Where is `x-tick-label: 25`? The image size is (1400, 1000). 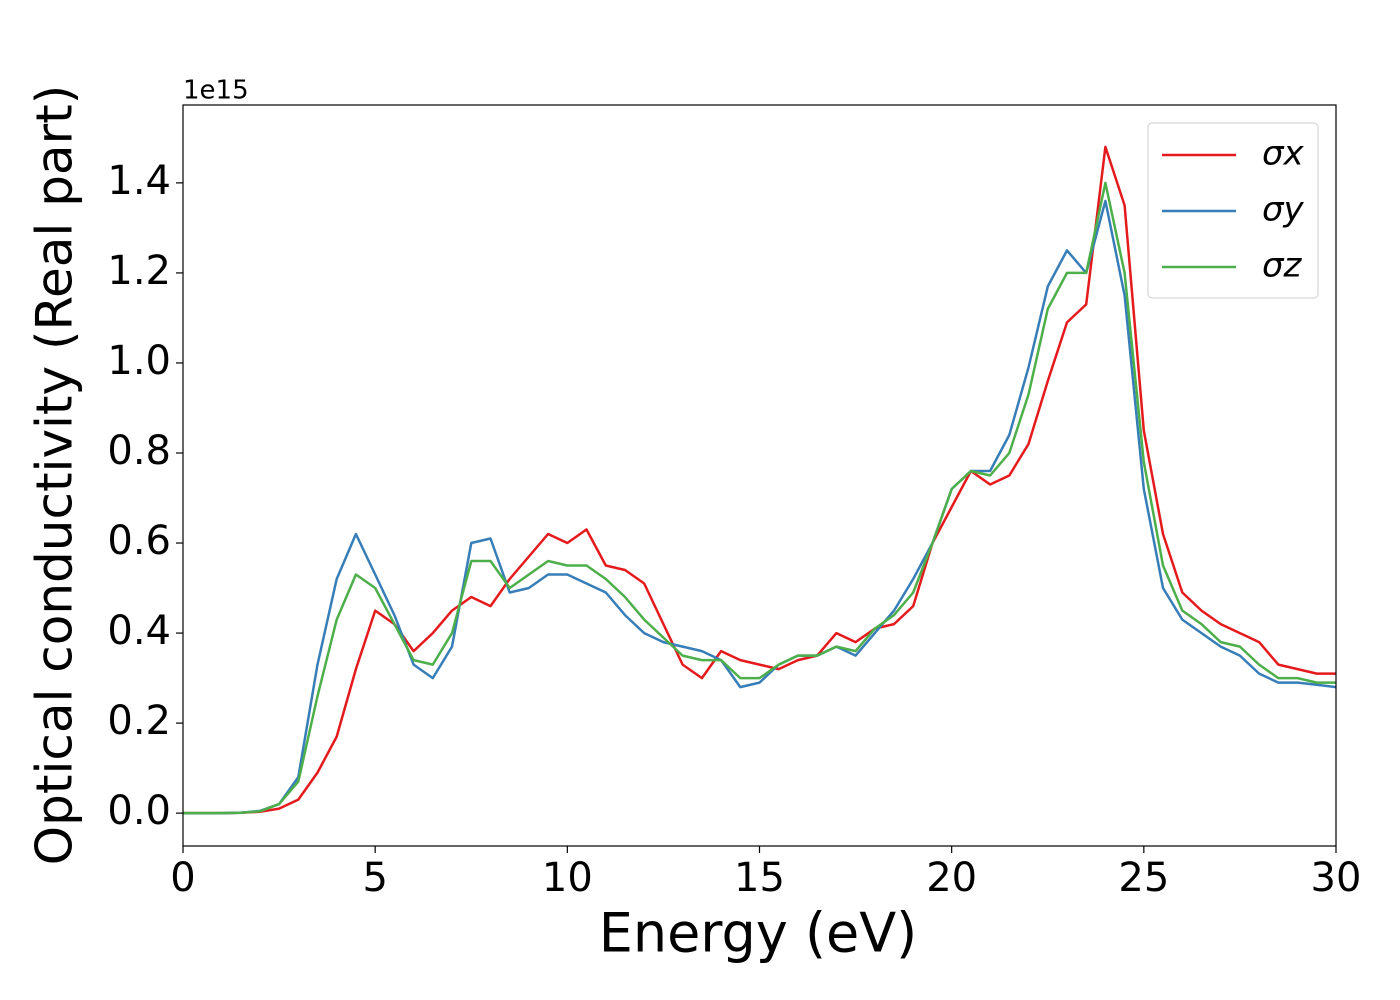
x-tick-label: 25 is located at coordinates (1143, 878).